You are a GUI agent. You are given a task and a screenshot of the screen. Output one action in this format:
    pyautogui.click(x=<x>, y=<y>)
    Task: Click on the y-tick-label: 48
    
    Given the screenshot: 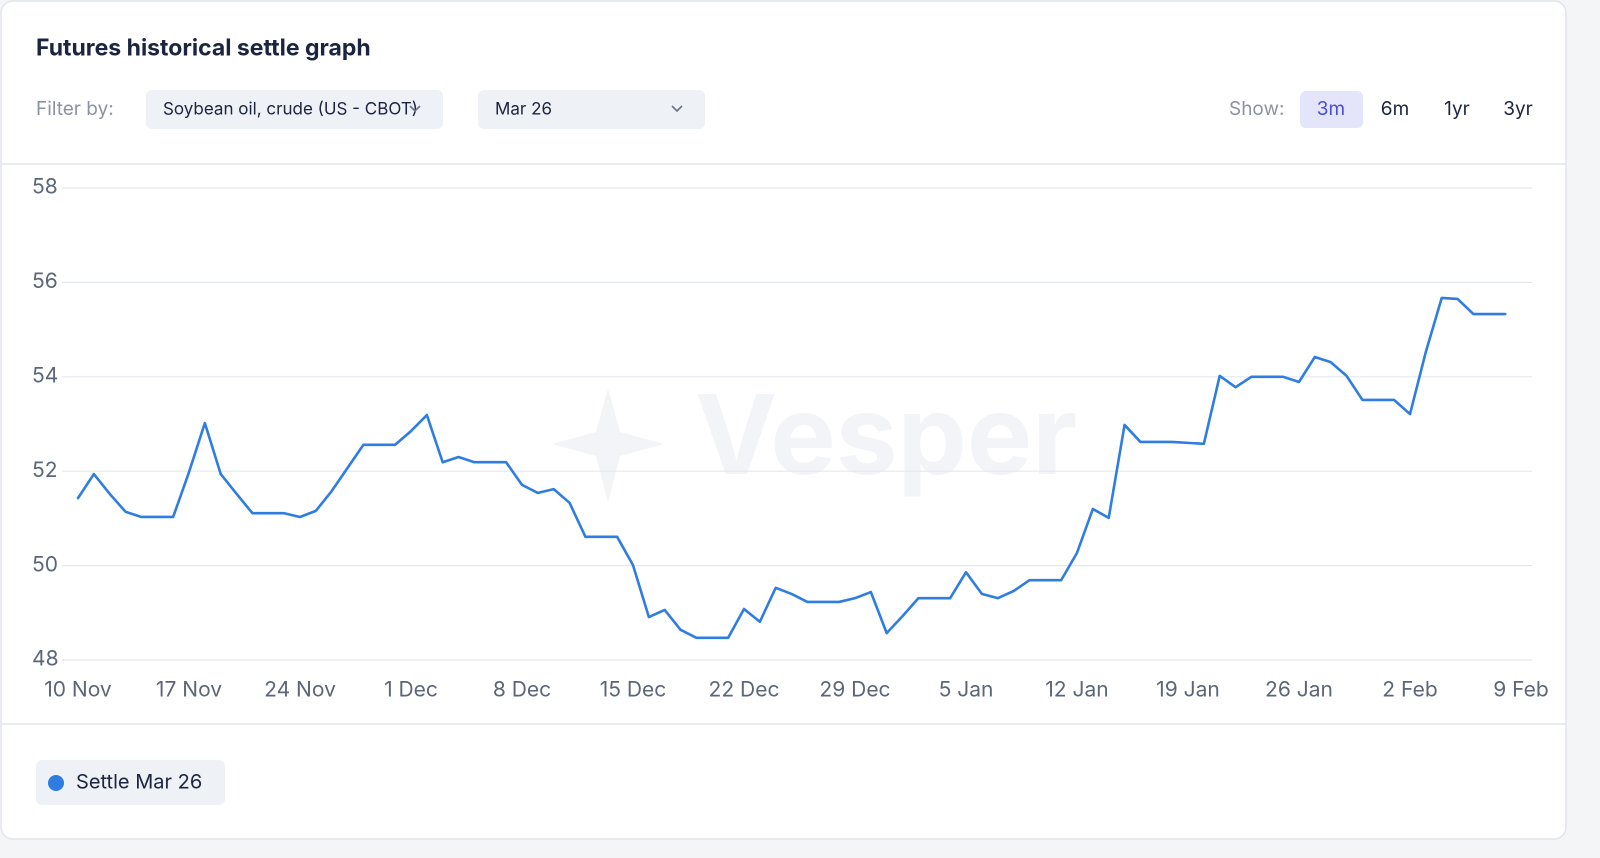 What is the action you would take?
    pyautogui.click(x=45, y=659)
    